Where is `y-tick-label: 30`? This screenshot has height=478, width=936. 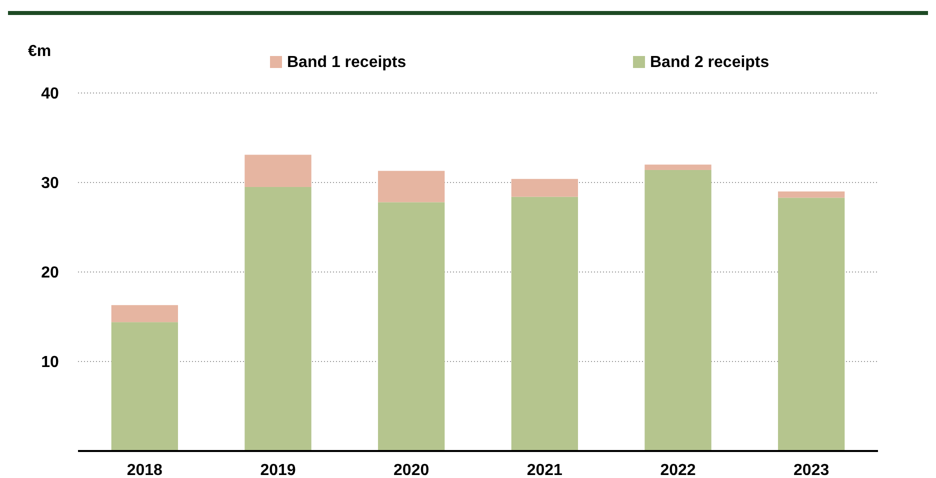
y-tick-label: 30 is located at coordinates (50, 183).